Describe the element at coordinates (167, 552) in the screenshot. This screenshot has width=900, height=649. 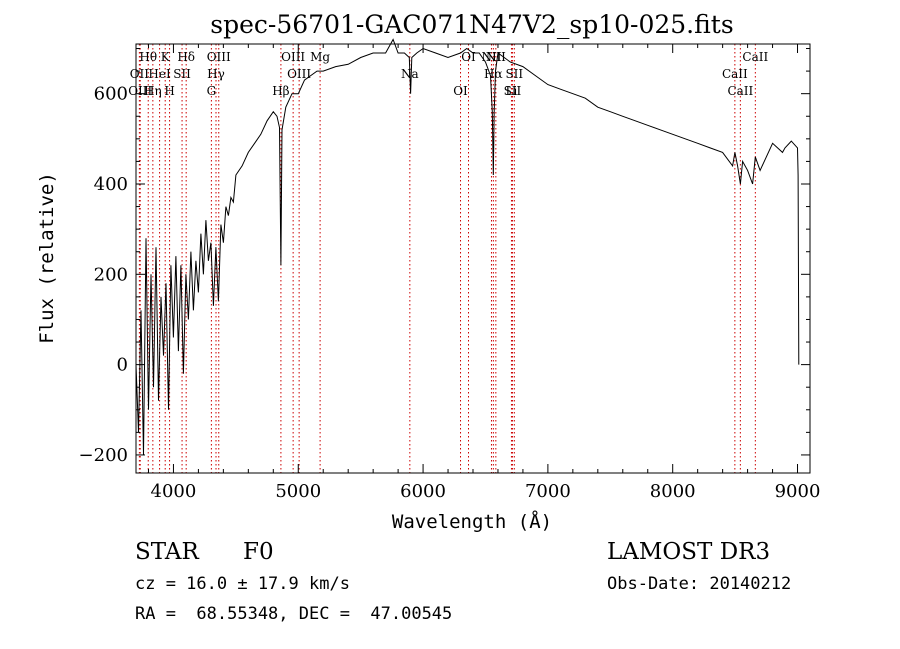
I see `object-class: STAR` at that location.